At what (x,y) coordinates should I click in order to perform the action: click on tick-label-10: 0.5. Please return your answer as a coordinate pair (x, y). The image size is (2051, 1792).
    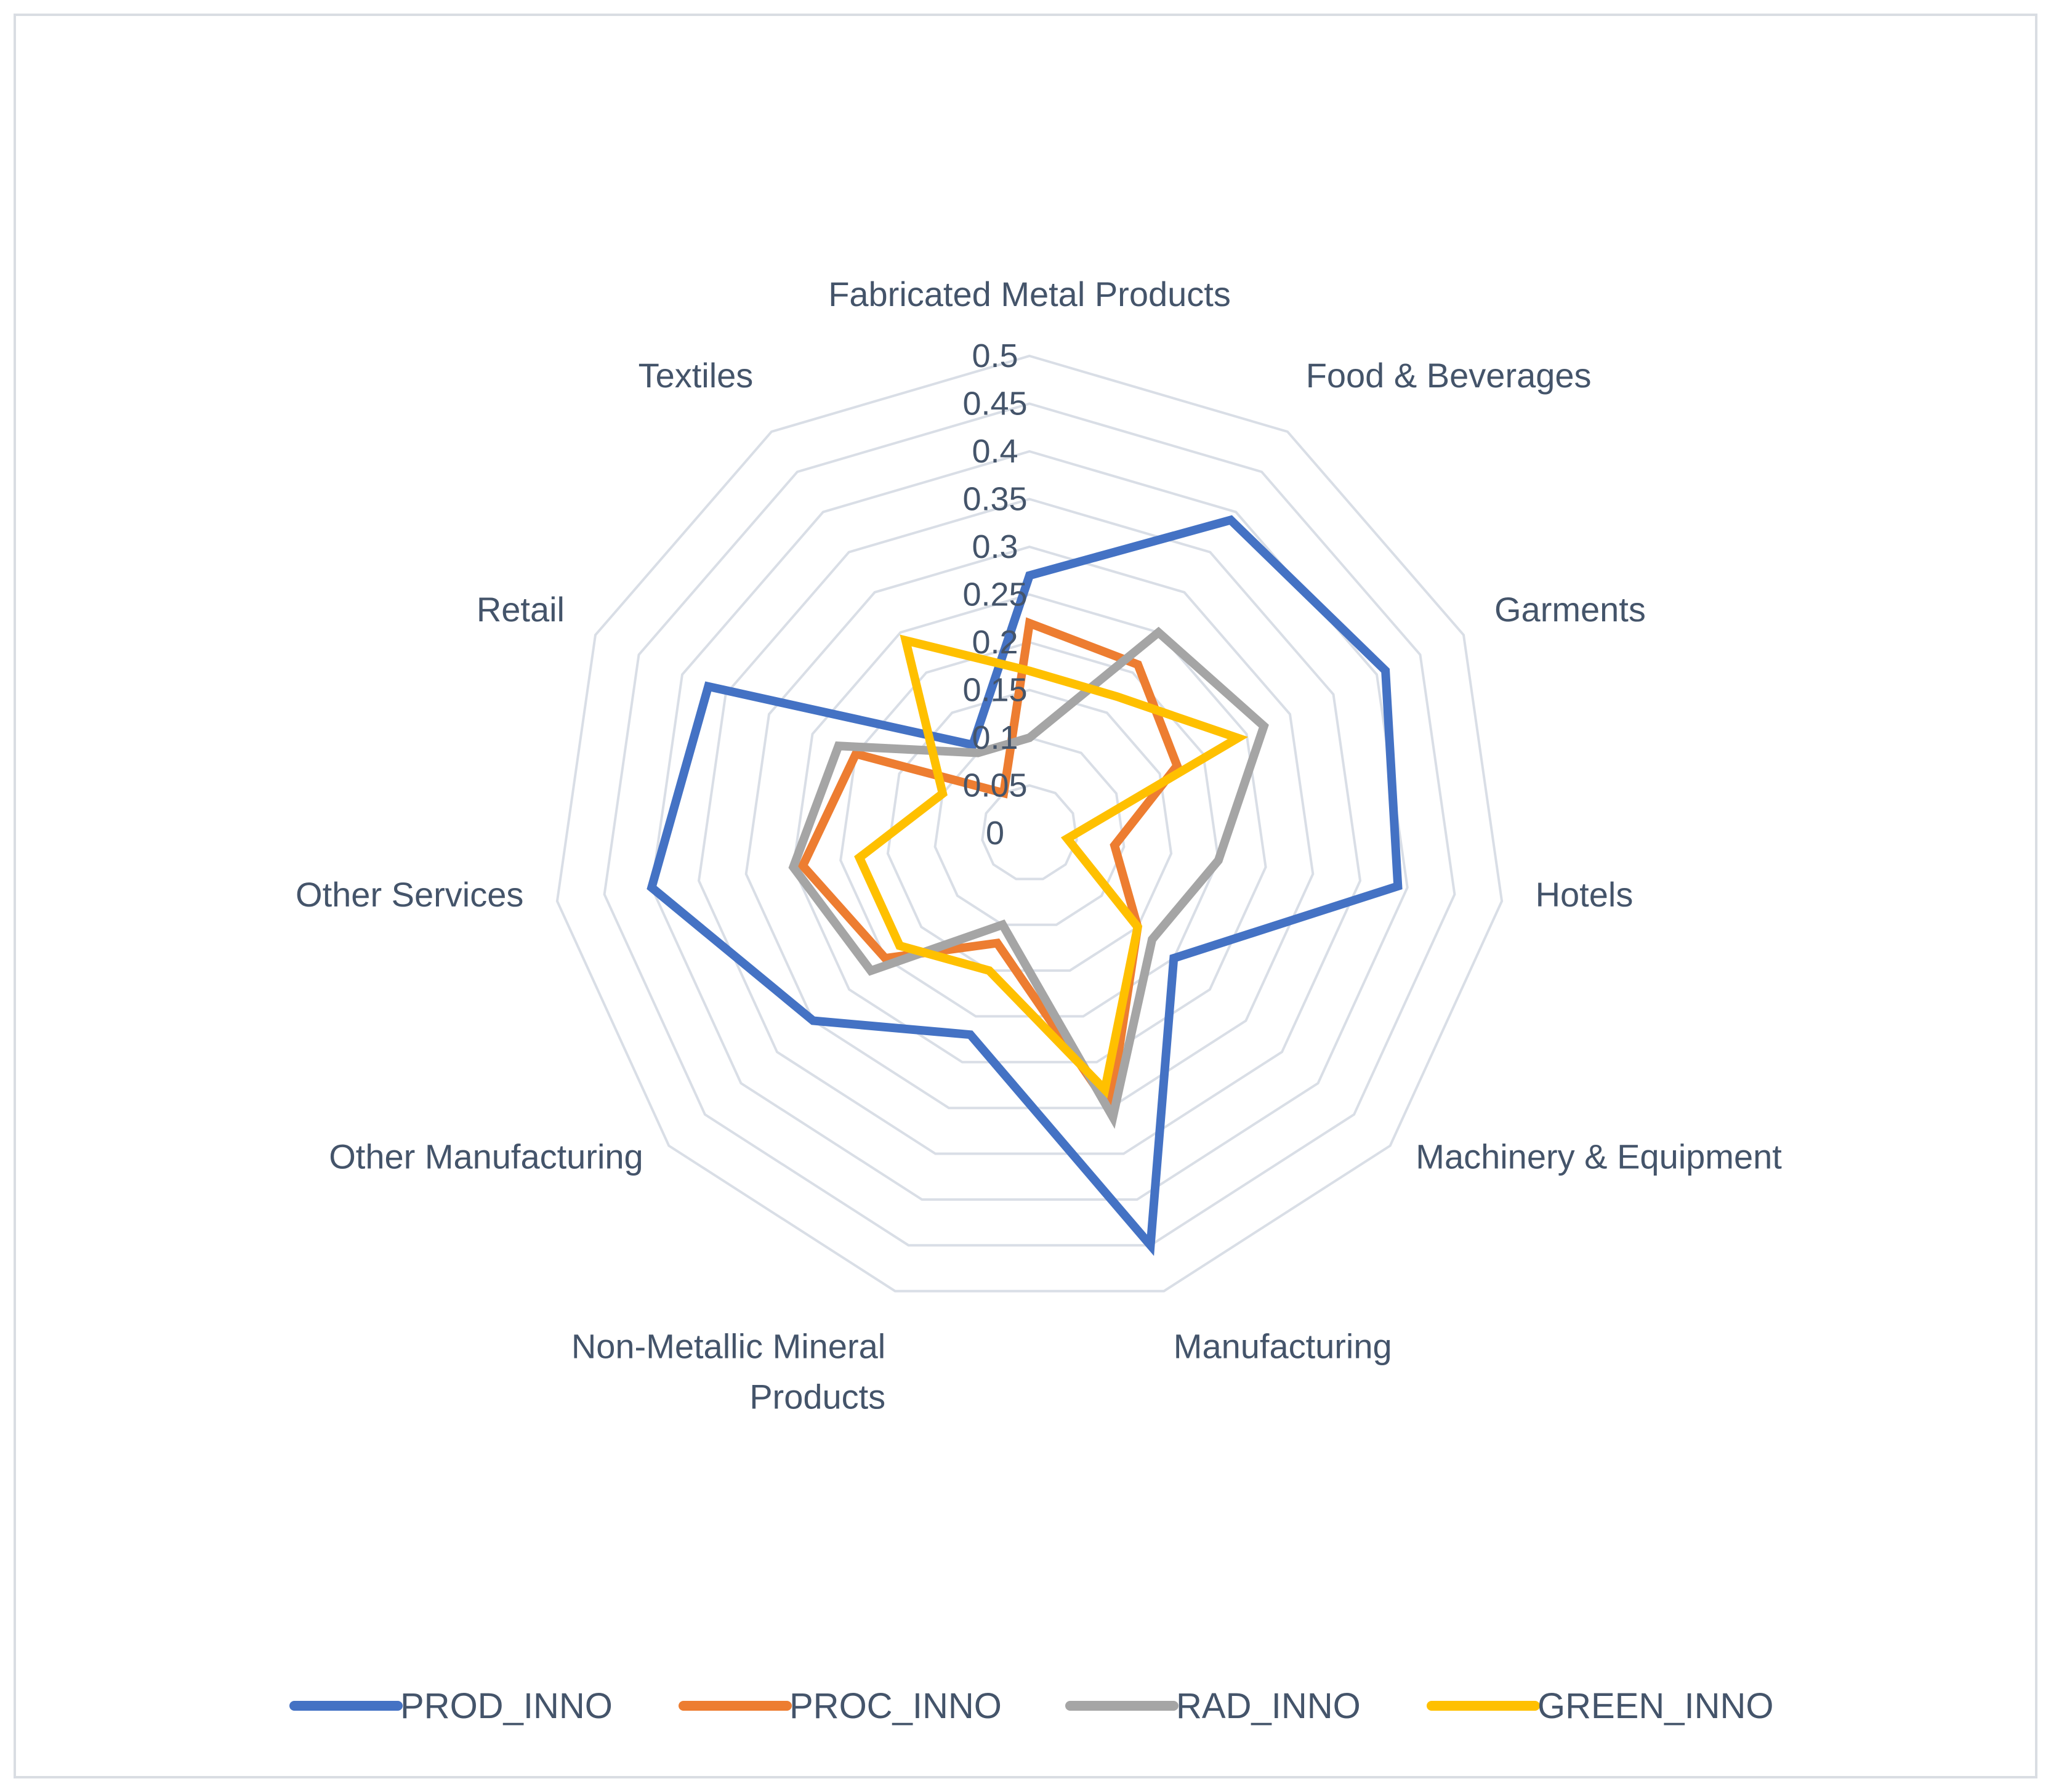
    Looking at the image, I should click on (995, 356).